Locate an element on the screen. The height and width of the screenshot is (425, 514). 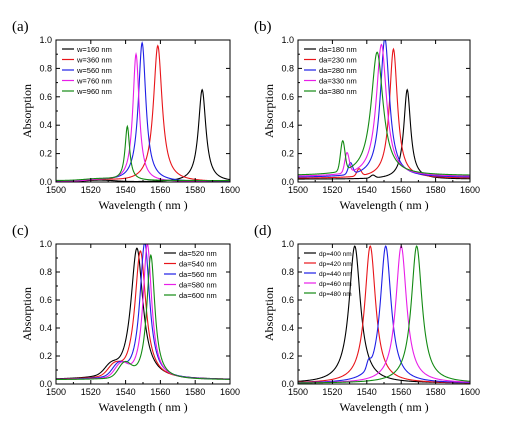
legend-label: da=540 nm is located at coordinates (198, 264).